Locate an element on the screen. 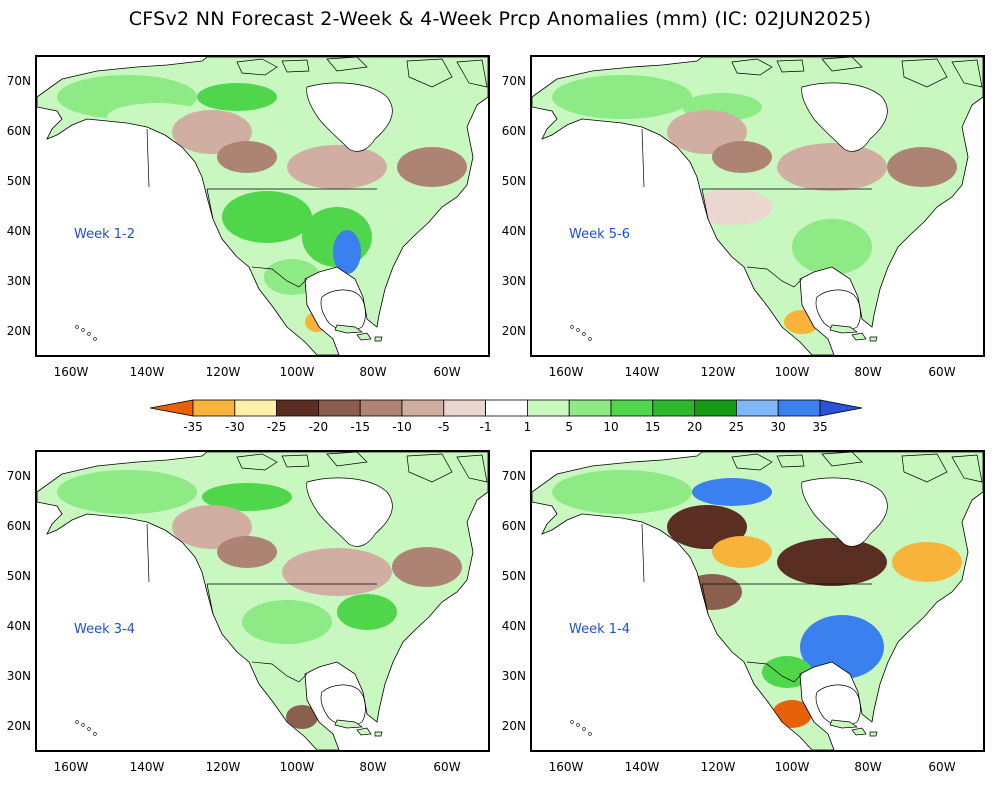 The height and width of the screenshot is (800, 1000). colorbar-arrow-left is located at coordinates (171, 408).